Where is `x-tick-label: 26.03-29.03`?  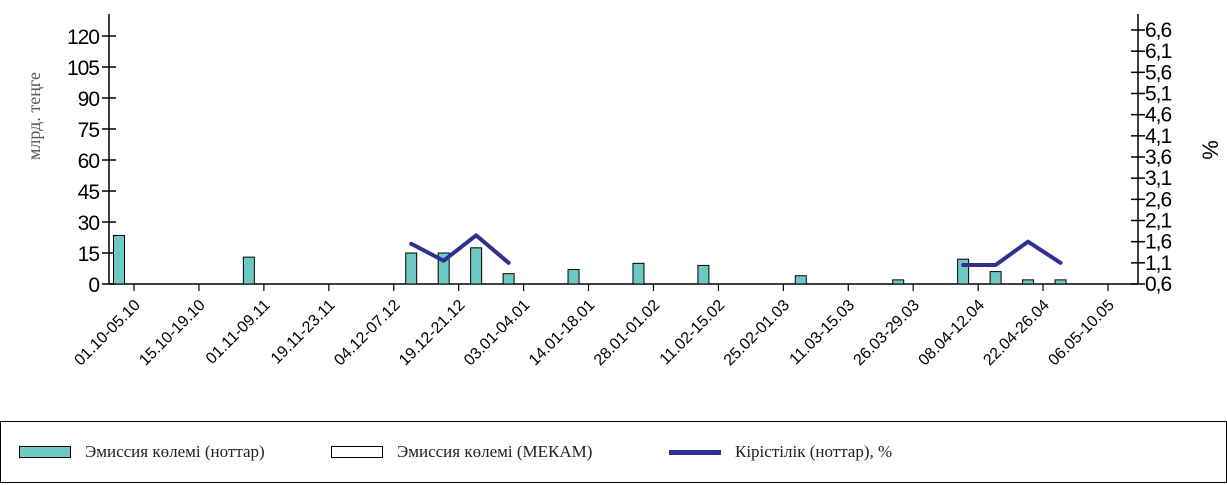
x-tick-label: 26.03-29.03 is located at coordinates (887, 333).